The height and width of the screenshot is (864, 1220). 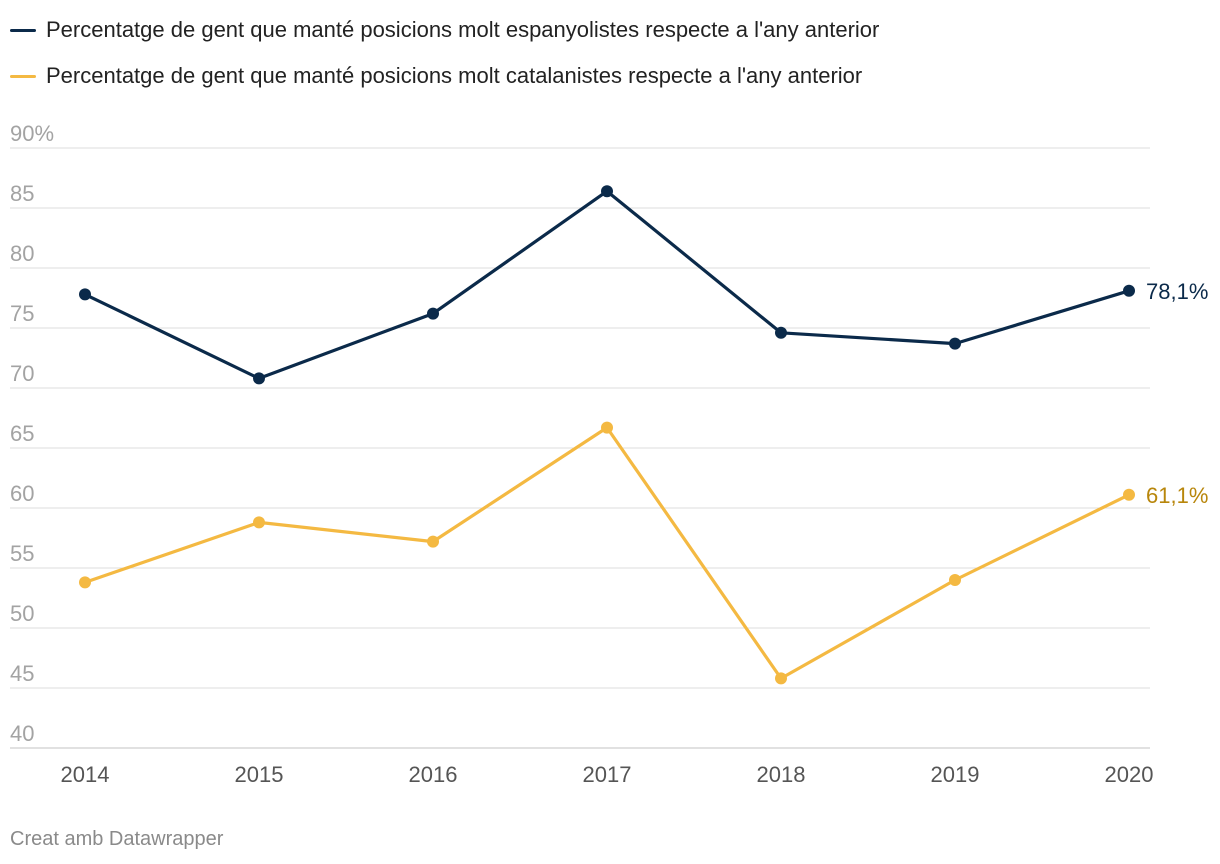 I want to click on x-tick-label-2020: 2020, so click(x=1129, y=774).